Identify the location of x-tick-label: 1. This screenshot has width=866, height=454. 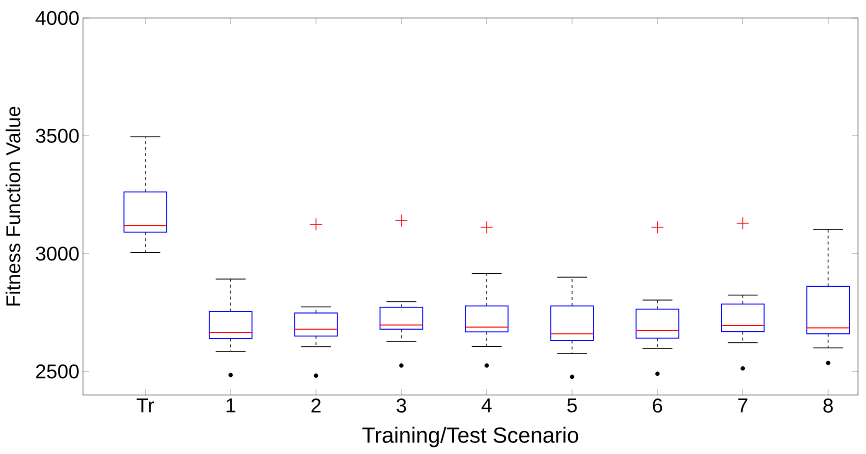
(231, 405).